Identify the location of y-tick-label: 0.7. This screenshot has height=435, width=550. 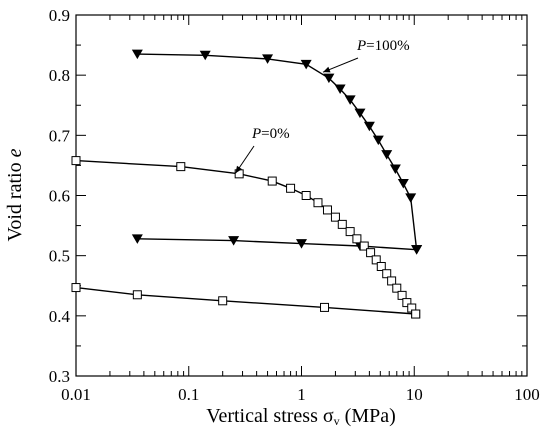
(60, 135).